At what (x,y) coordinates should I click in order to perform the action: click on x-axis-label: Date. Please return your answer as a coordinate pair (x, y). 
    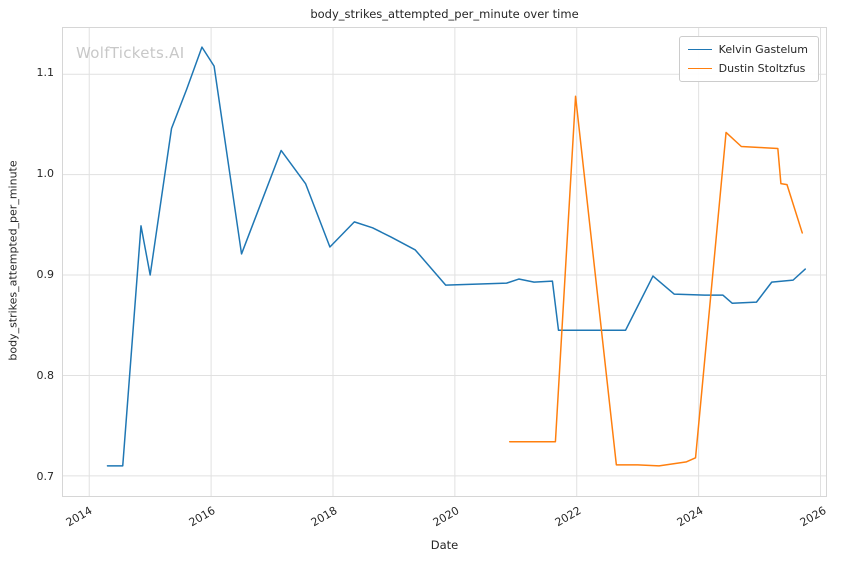
    Looking at the image, I should click on (444, 545).